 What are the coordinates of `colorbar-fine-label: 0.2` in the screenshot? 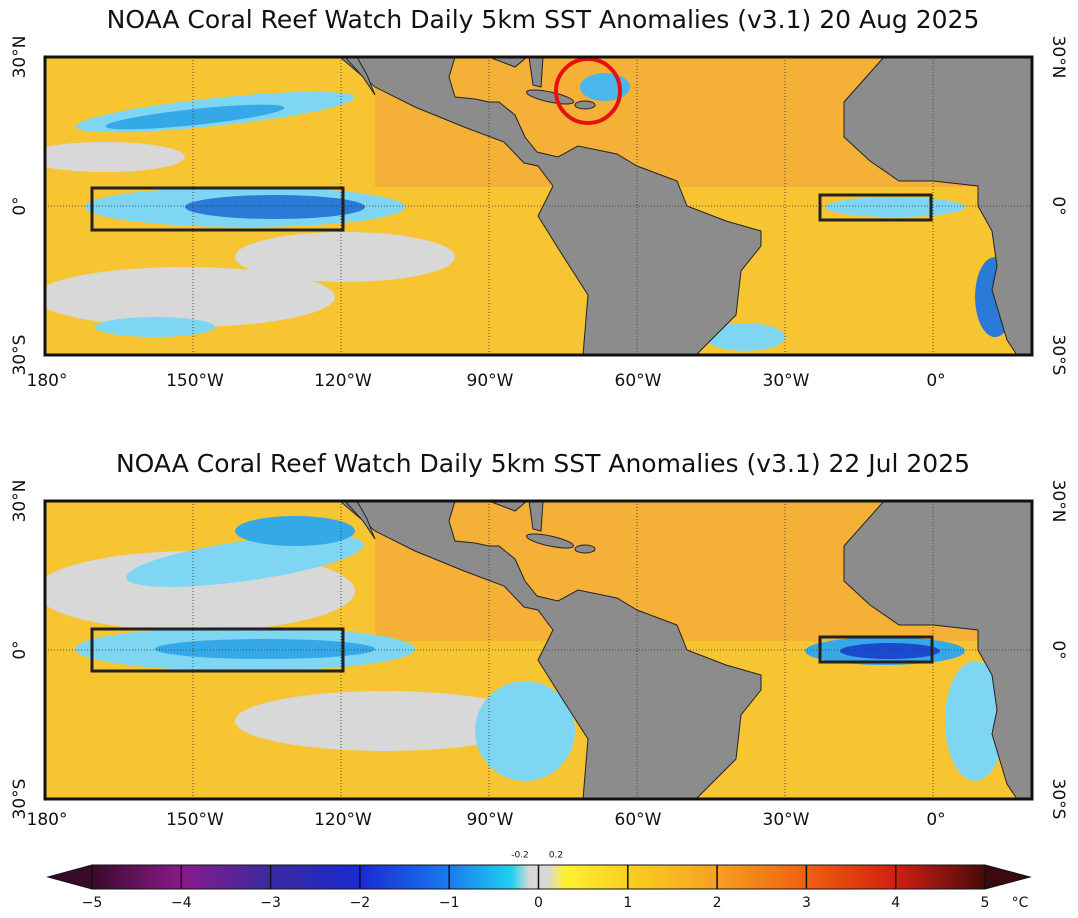 It's located at (556, 856).